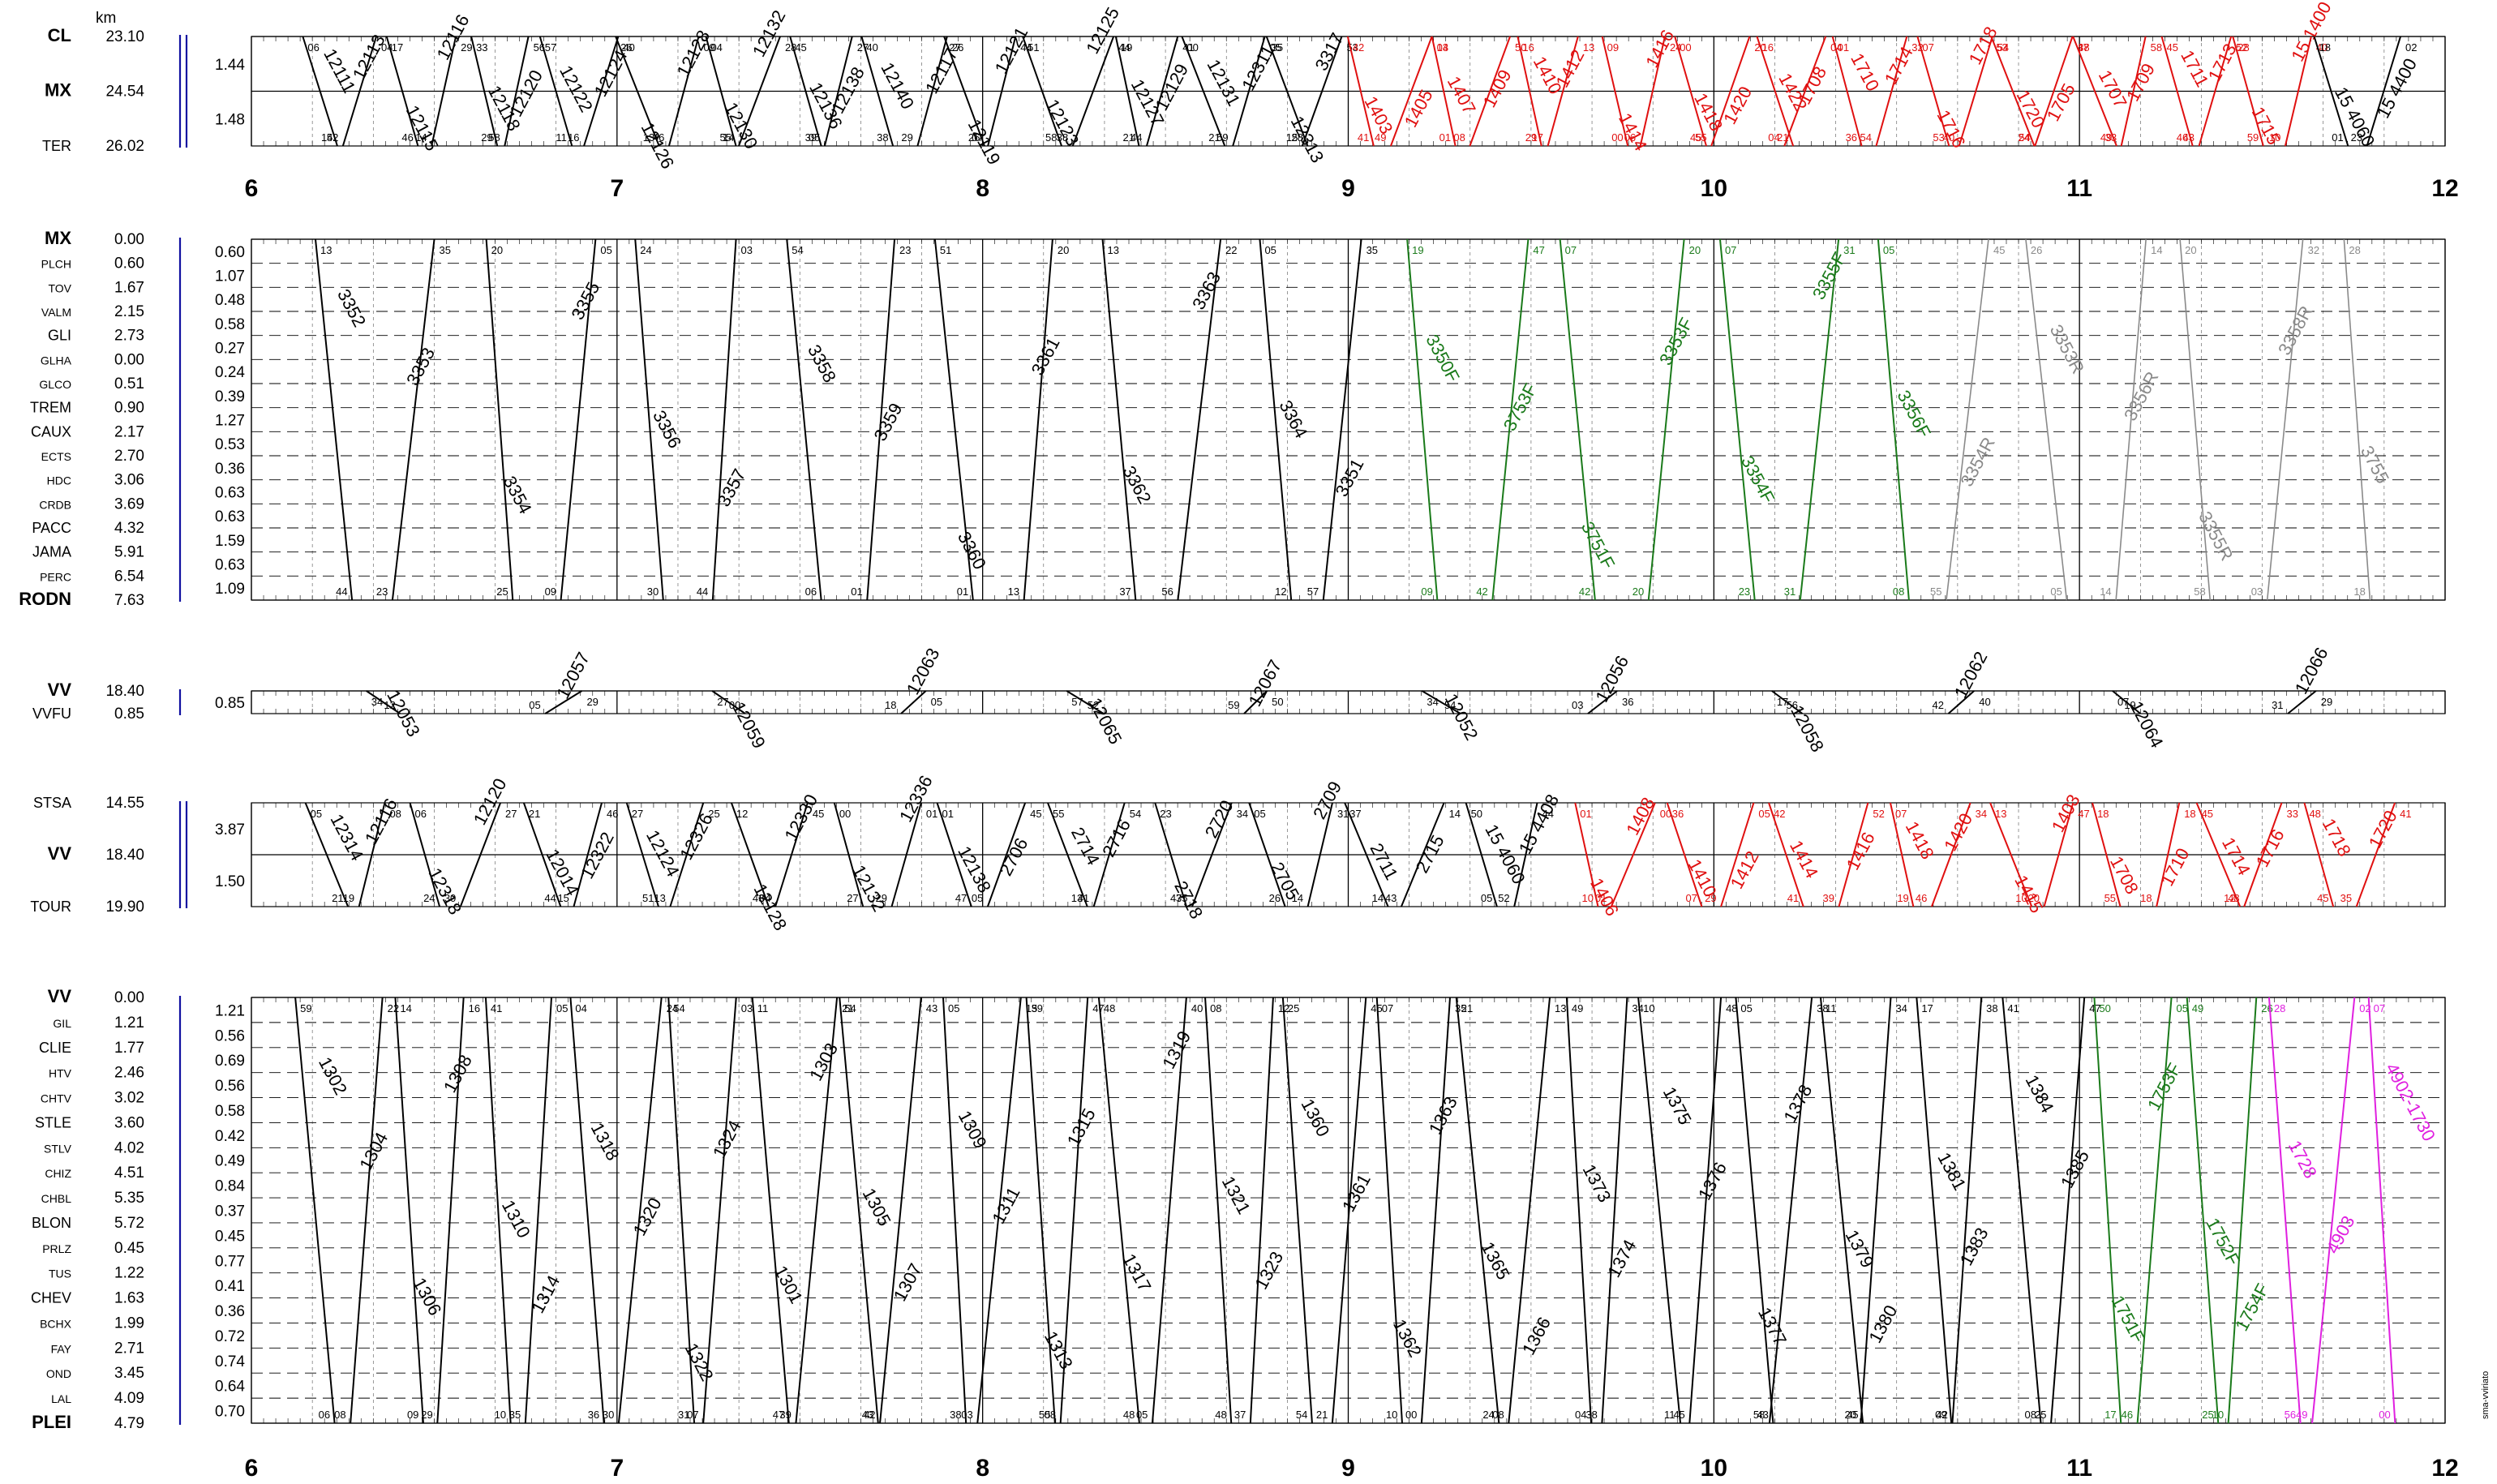  Describe the element at coordinates (55, 504) in the screenshot. I see `station-name: CRDB` at that location.